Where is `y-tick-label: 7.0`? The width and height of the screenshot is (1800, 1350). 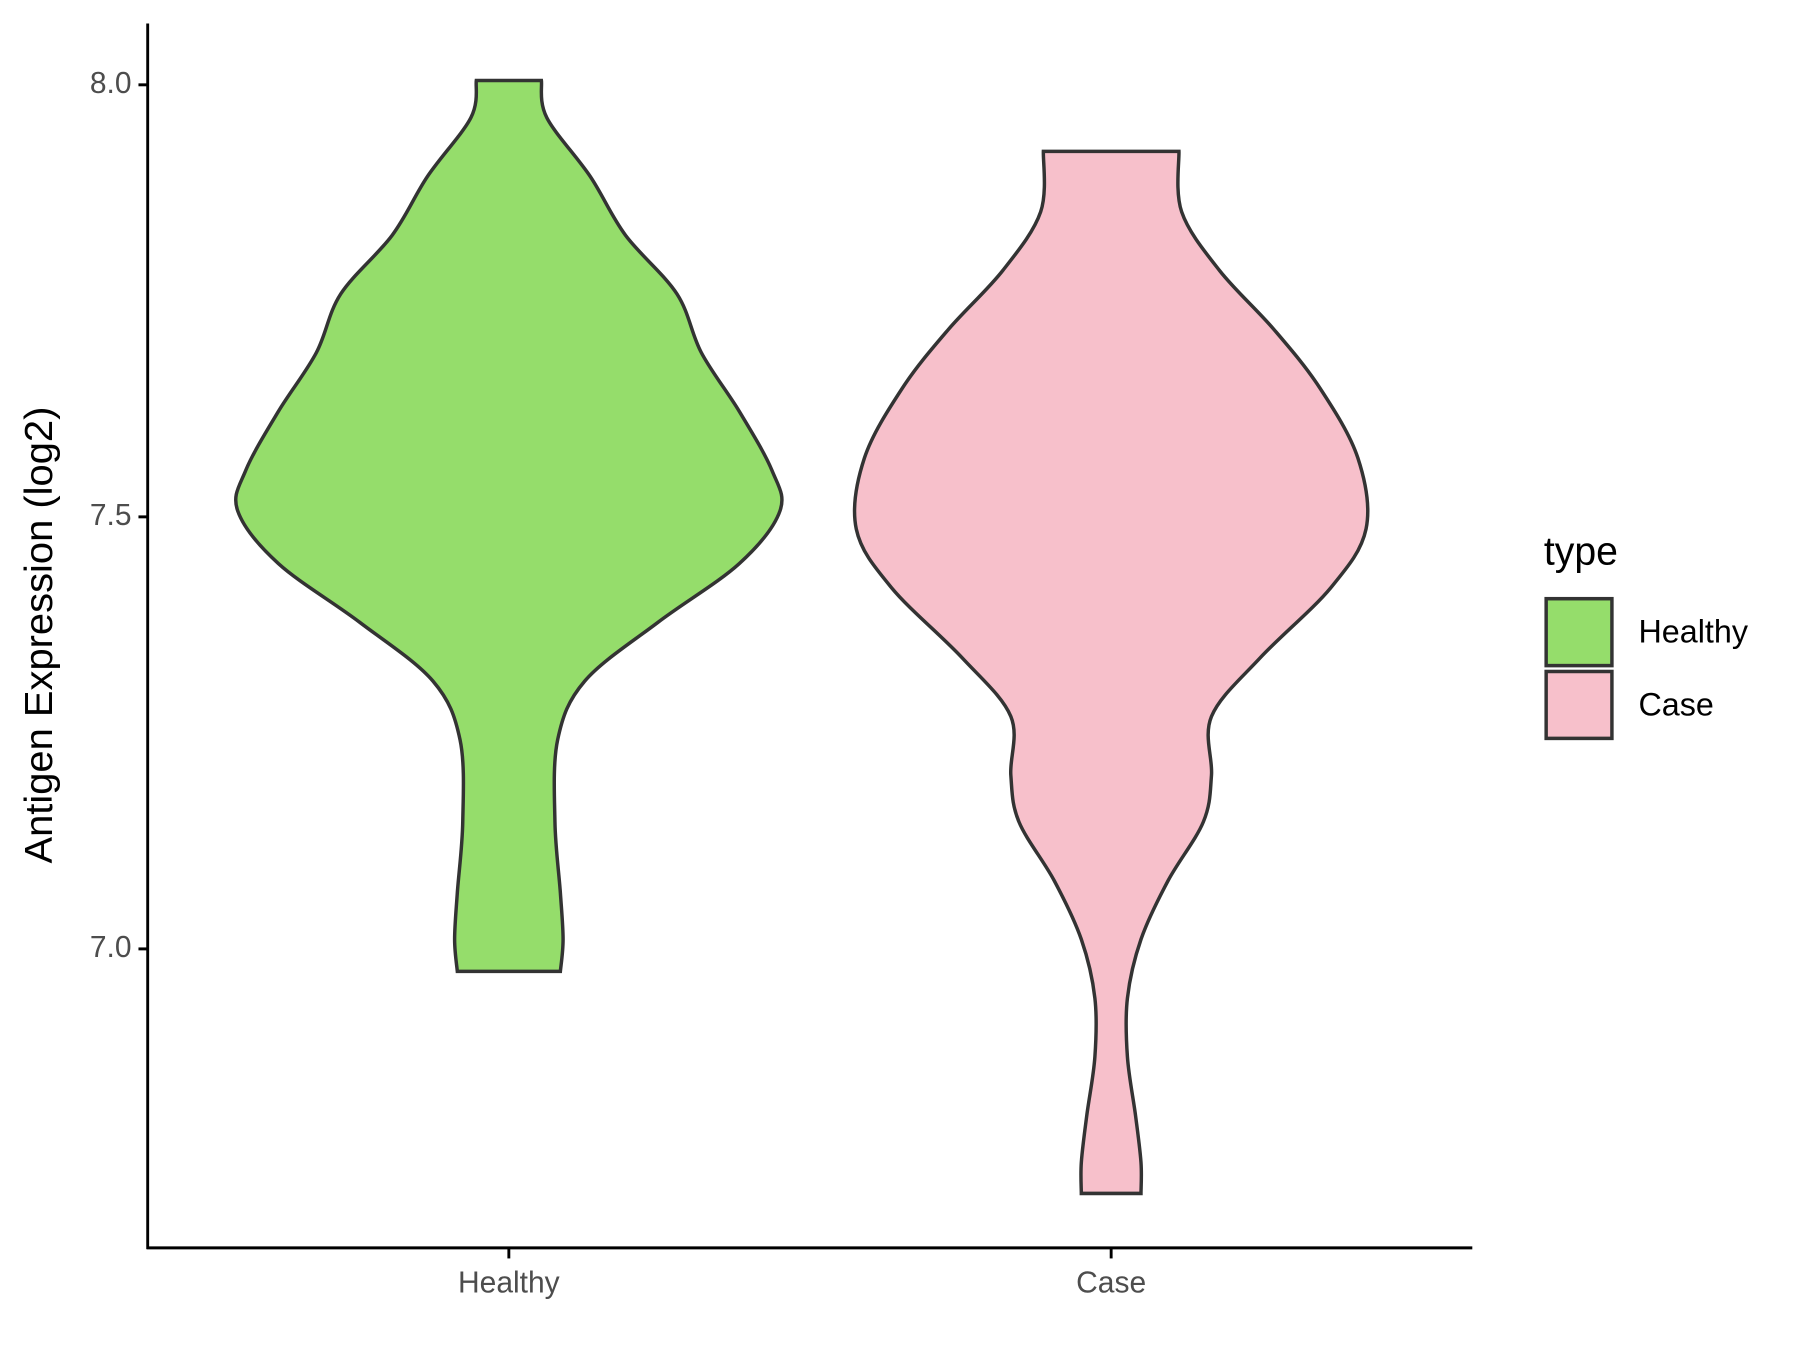
y-tick-label: 7.0 is located at coordinates (111, 947).